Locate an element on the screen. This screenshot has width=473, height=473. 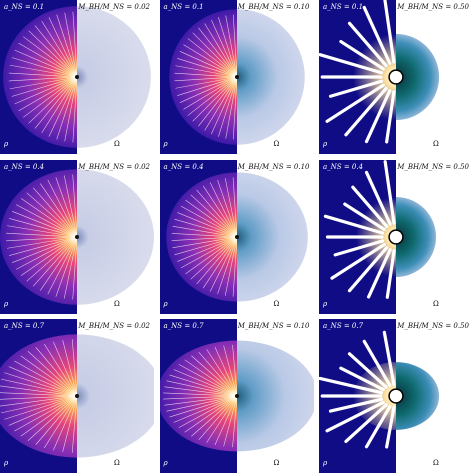
mass-ratio-label: M_BH/M_NS = 0.50 is located at coordinates (433, 7).